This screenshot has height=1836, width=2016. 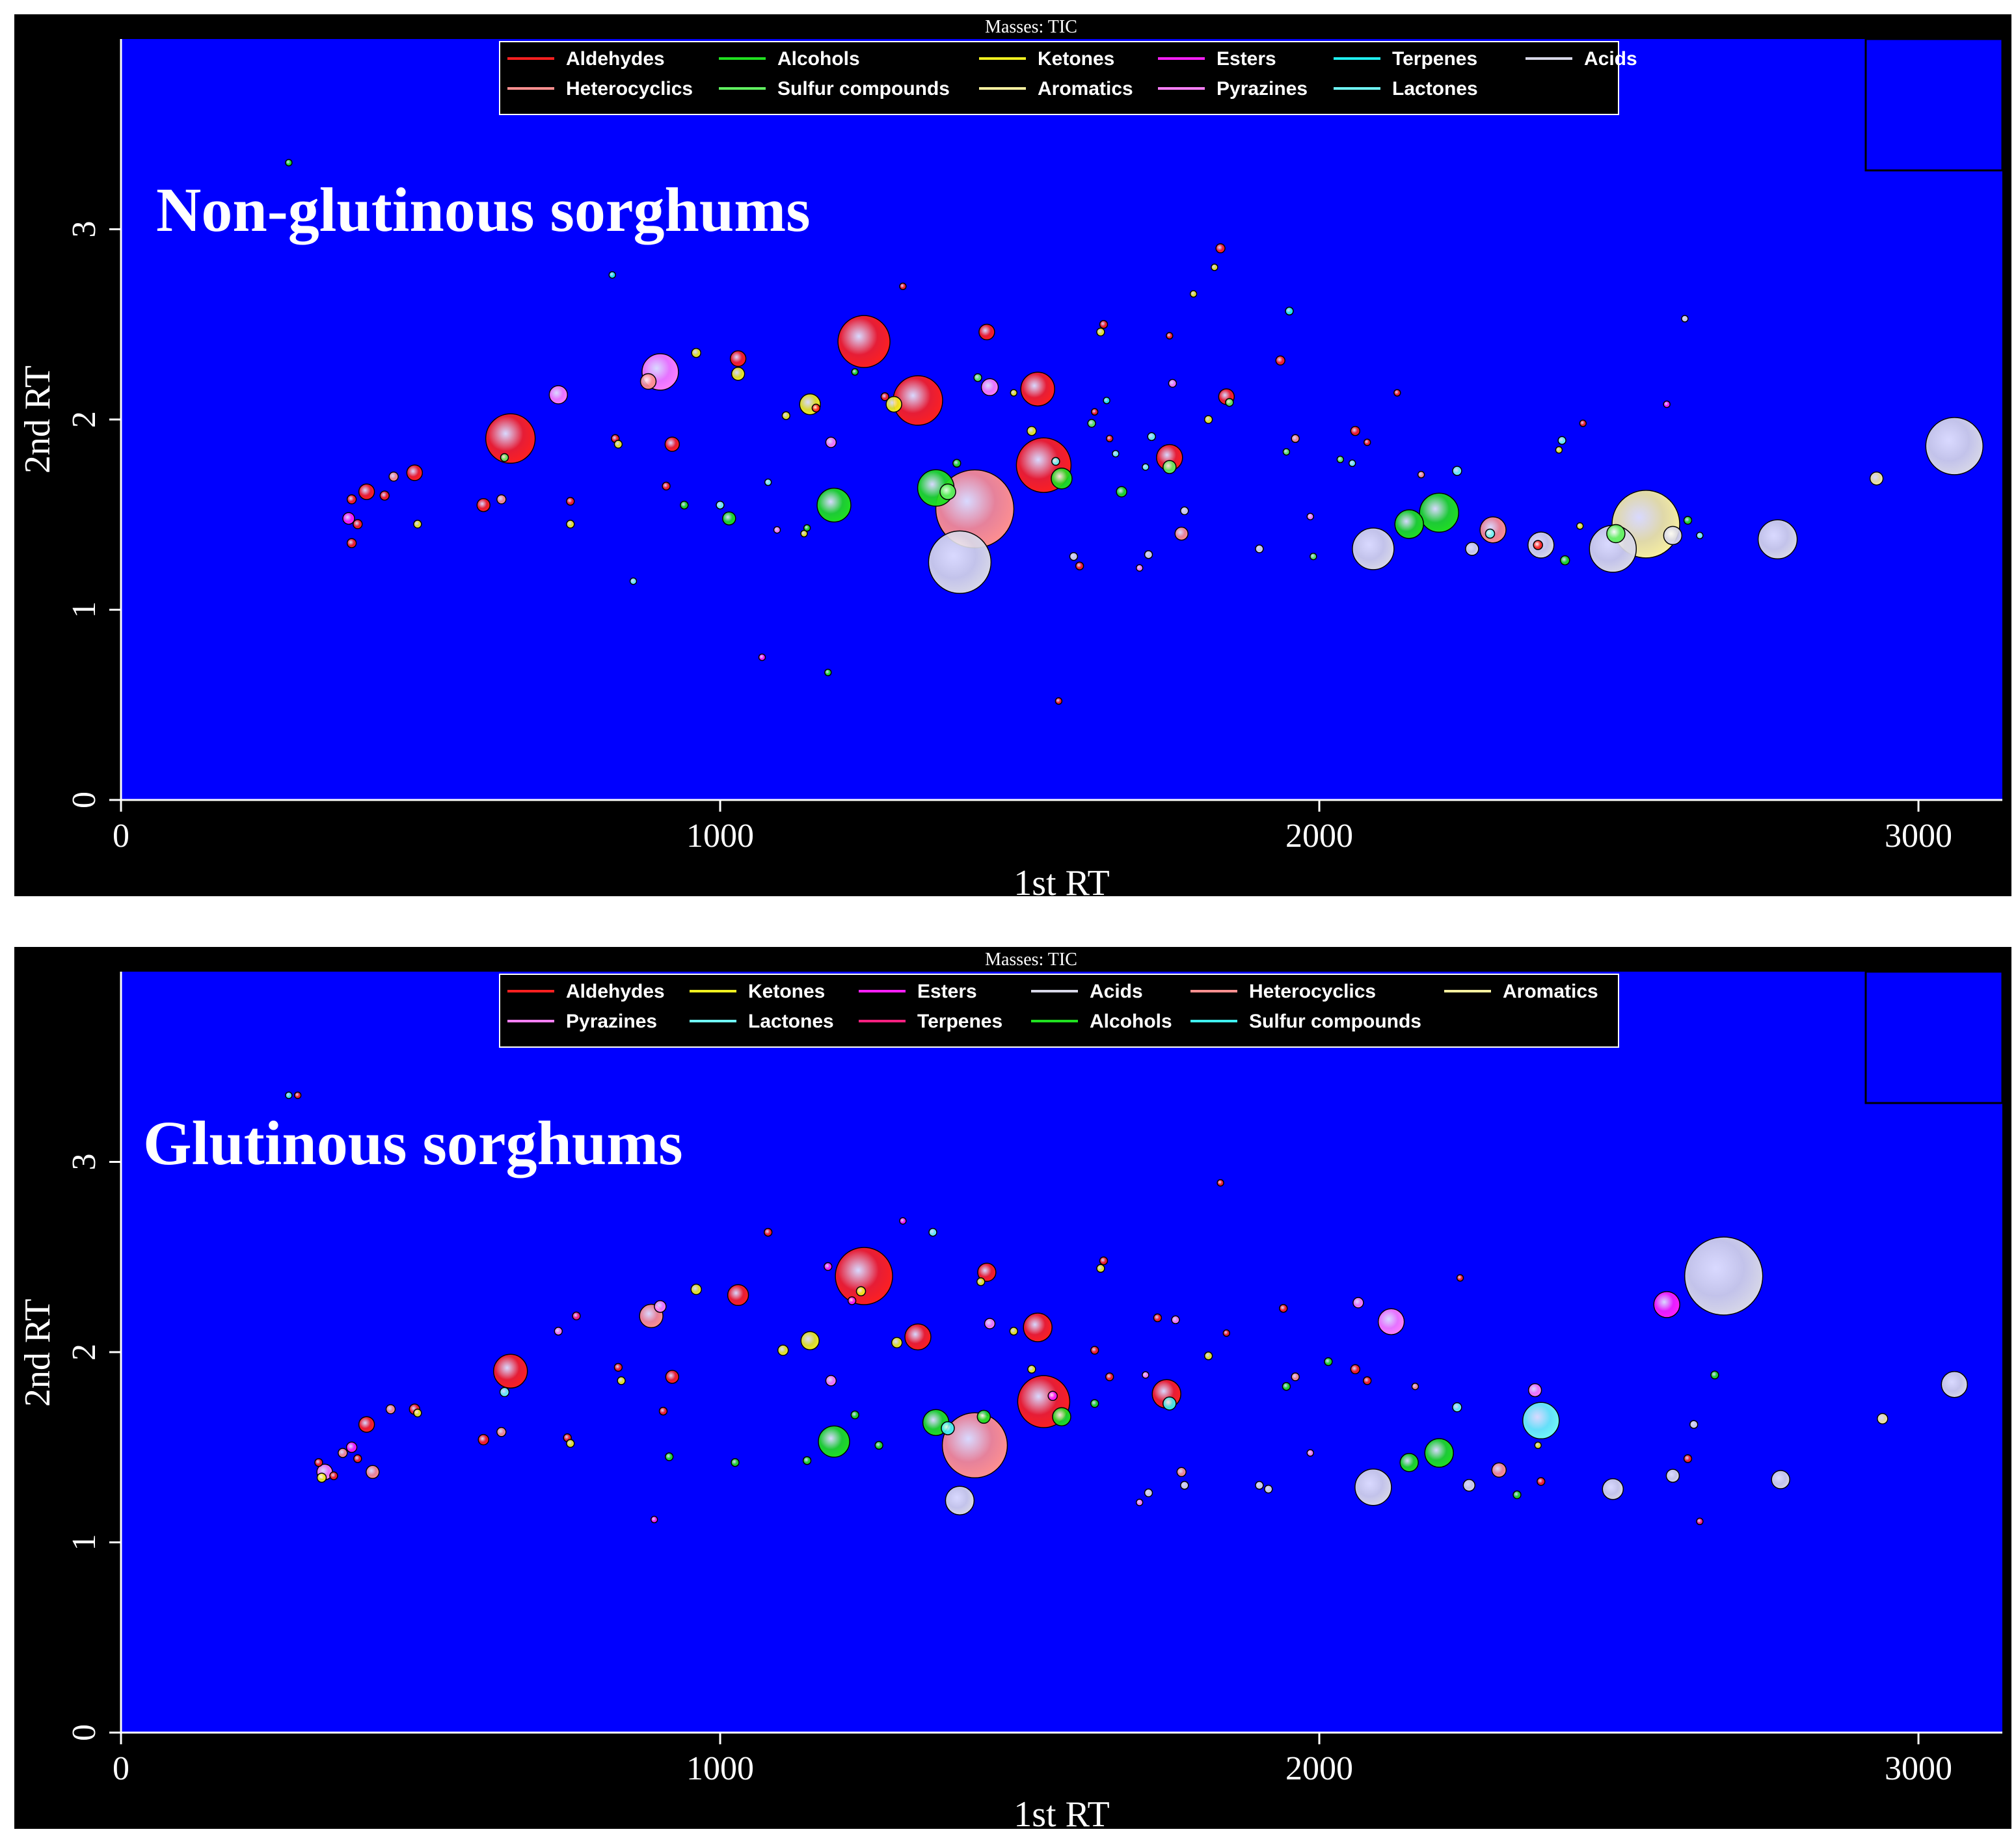 What do you see at coordinates (720, 836) in the screenshot?
I see `x-tick-label: 1000` at bounding box center [720, 836].